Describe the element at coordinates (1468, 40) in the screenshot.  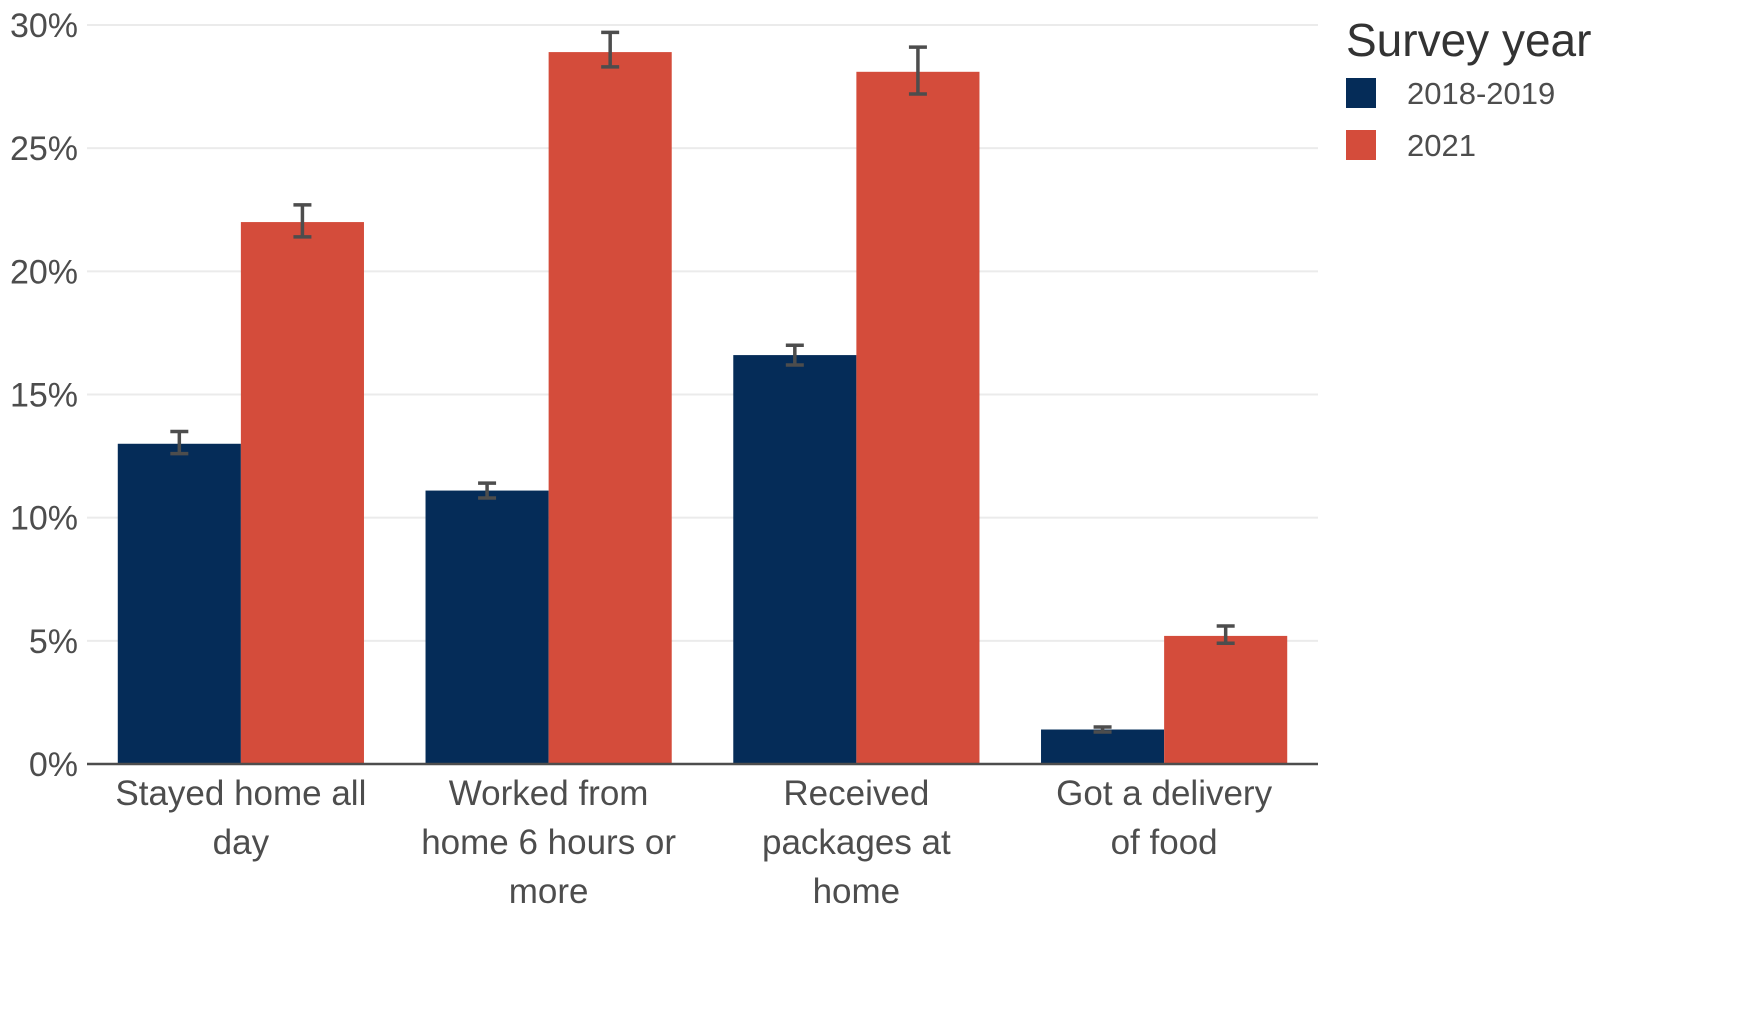
I see `legend-title: Survey year` at that location.